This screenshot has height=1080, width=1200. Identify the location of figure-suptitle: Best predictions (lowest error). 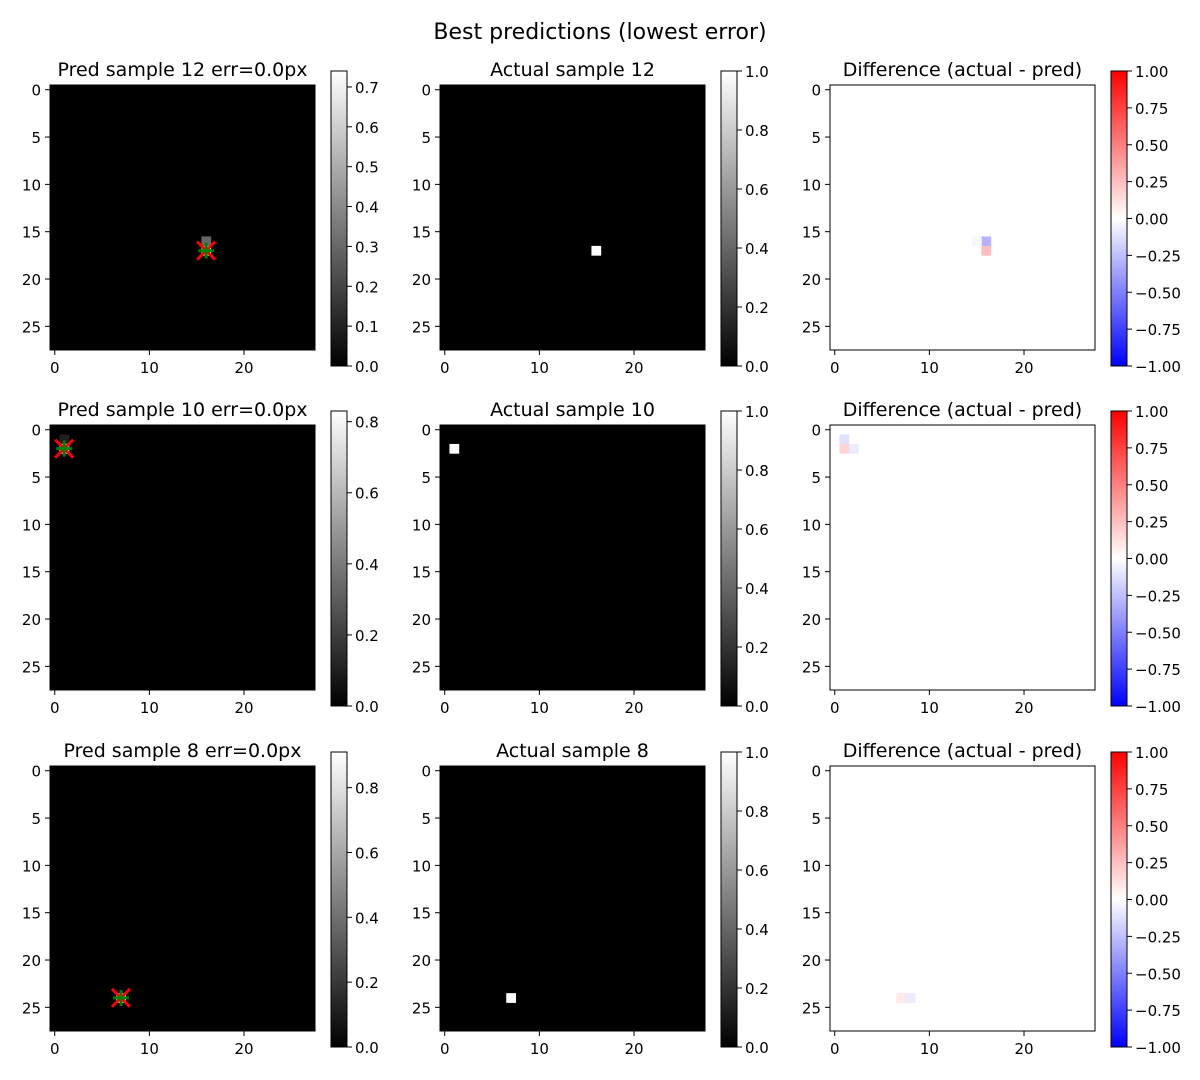
(599, 32).